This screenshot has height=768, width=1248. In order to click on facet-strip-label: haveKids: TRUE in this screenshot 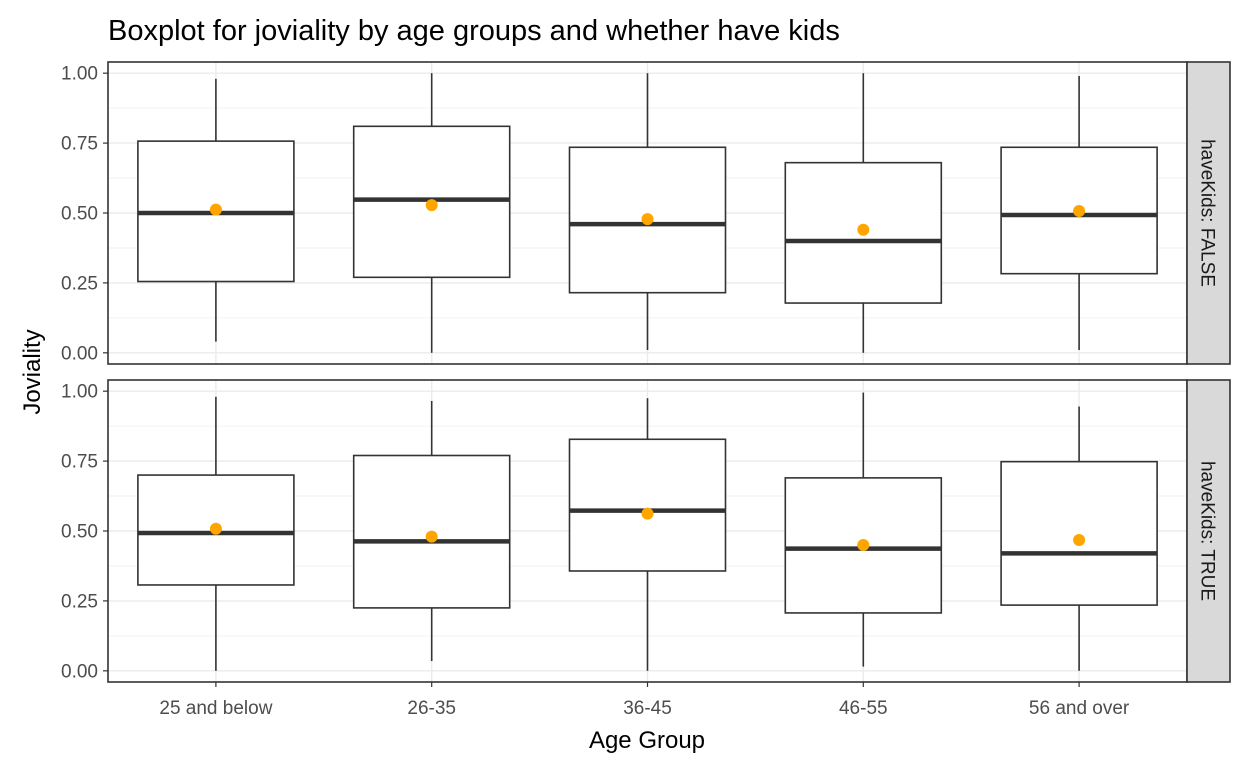, I will do `click(1207, 531)`.